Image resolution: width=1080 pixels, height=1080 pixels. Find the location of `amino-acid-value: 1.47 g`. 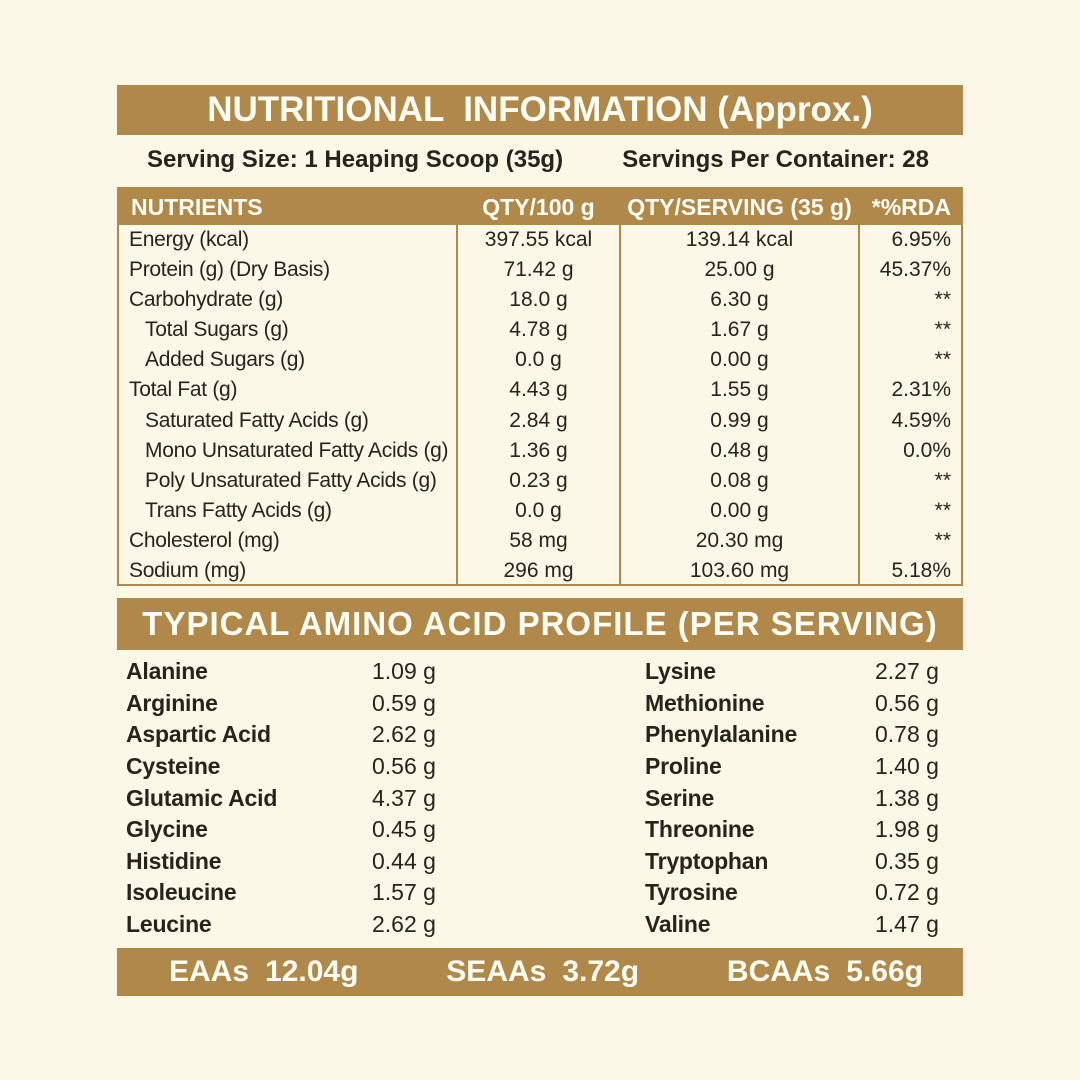

amino-acid-value: 1.47 g is located at coordinates (907, 923).